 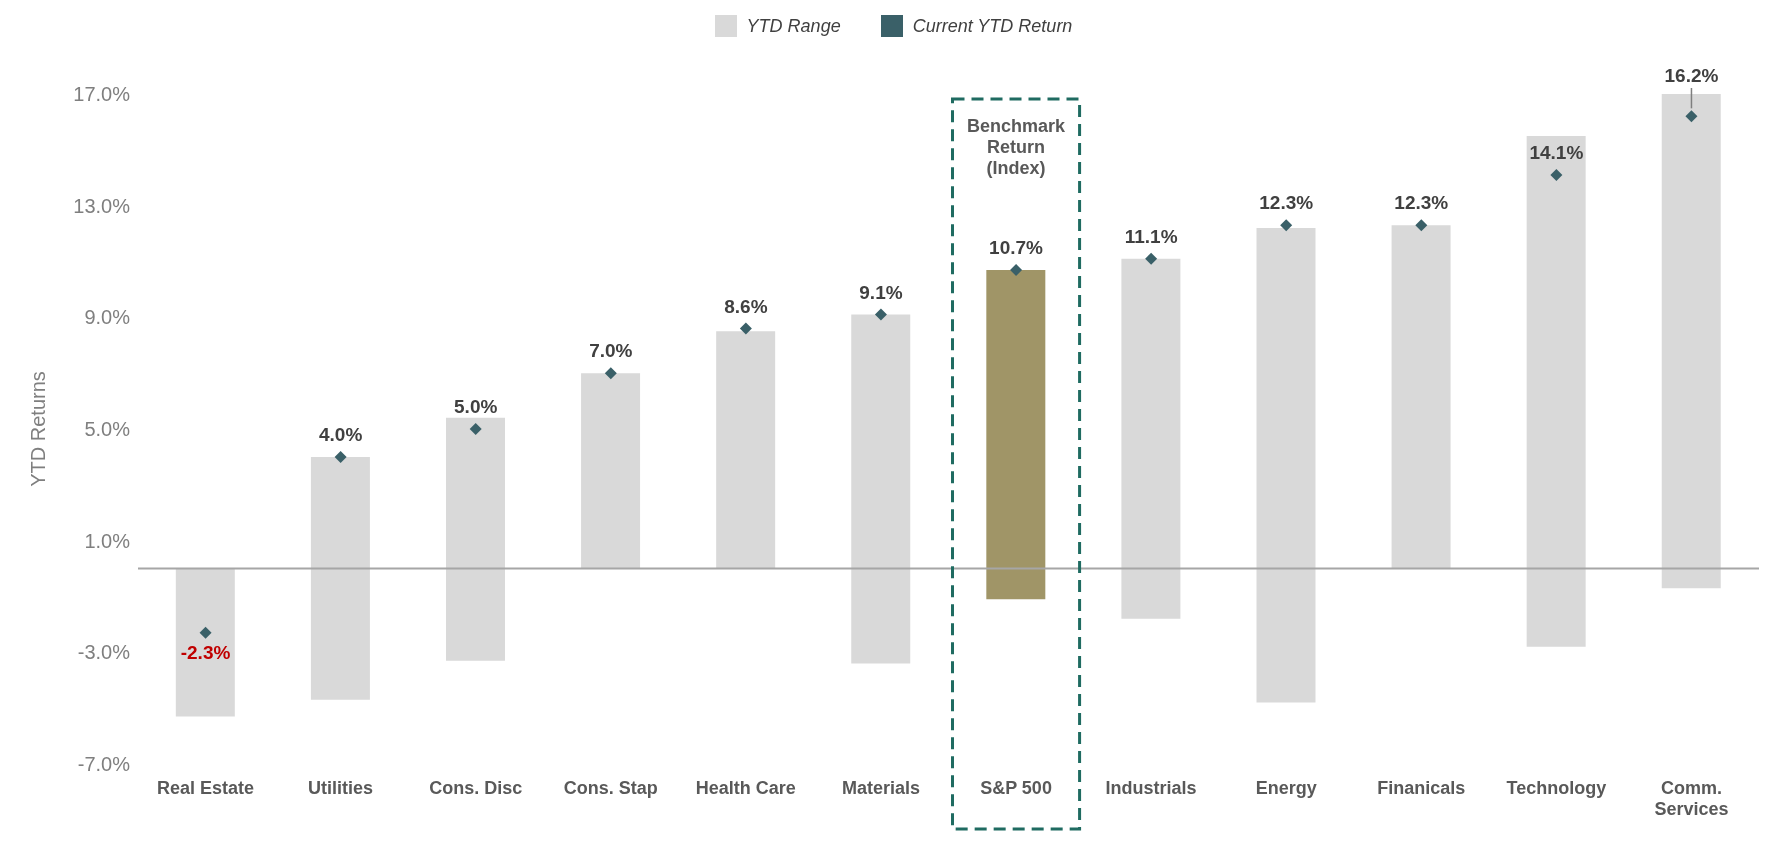 I want to click on y-tick-label: 9.0%, so click(x=107, y=317).